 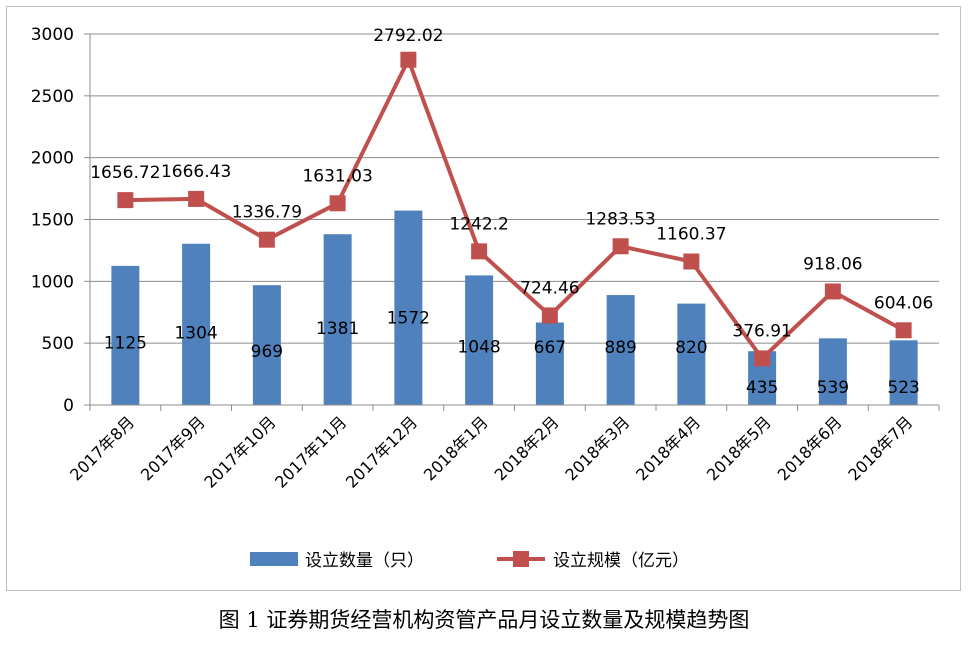 What do you see at coordinates (739, 448) in the screenshot?
I see `x-tick-label: 2018年5月` at bounding box center [739, 448].